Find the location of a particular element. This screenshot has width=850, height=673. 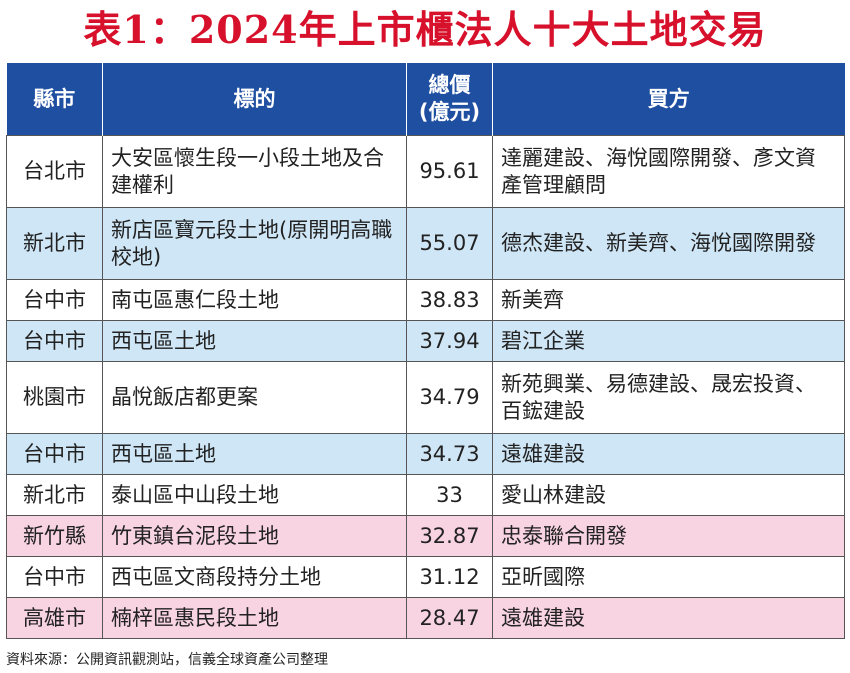

header-buyer: 買方 is located at coordinates (668, 99).